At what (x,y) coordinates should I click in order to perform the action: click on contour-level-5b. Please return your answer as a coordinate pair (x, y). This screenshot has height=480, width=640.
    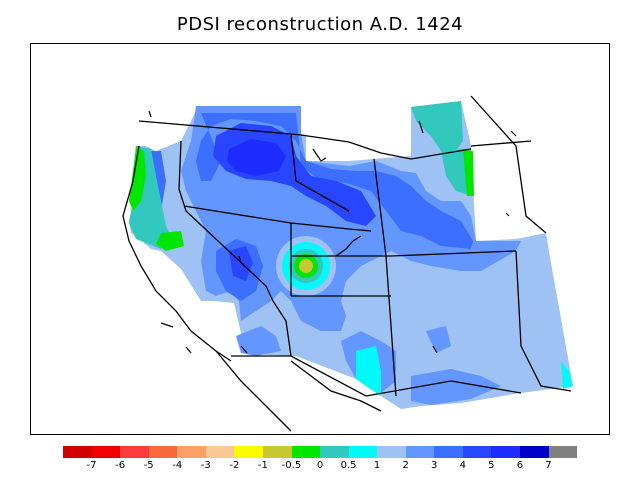
    Looking at the image, I should click on (241, 263).